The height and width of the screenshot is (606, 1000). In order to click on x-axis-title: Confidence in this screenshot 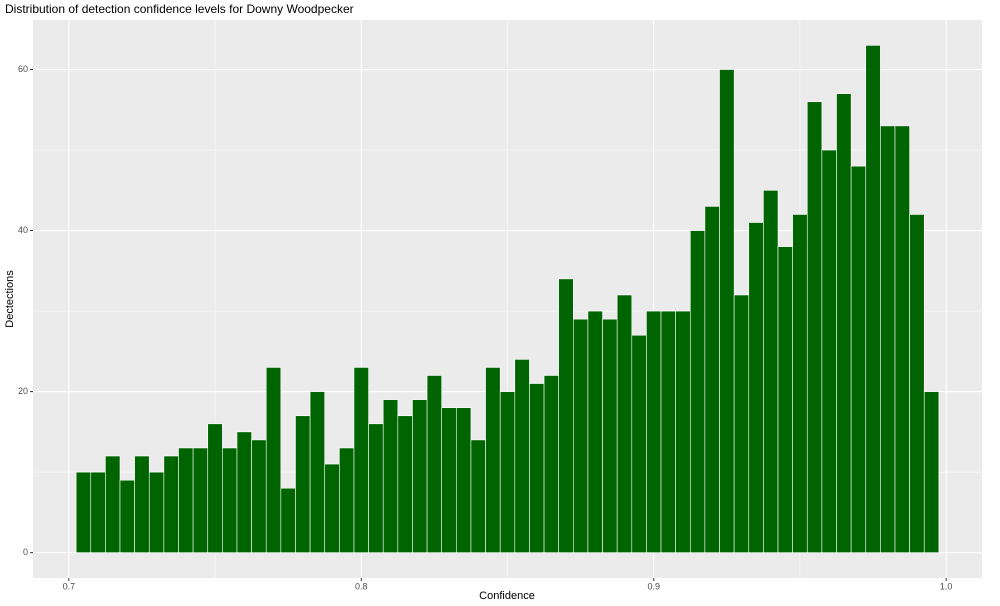, I will do `click(507, 596)`.